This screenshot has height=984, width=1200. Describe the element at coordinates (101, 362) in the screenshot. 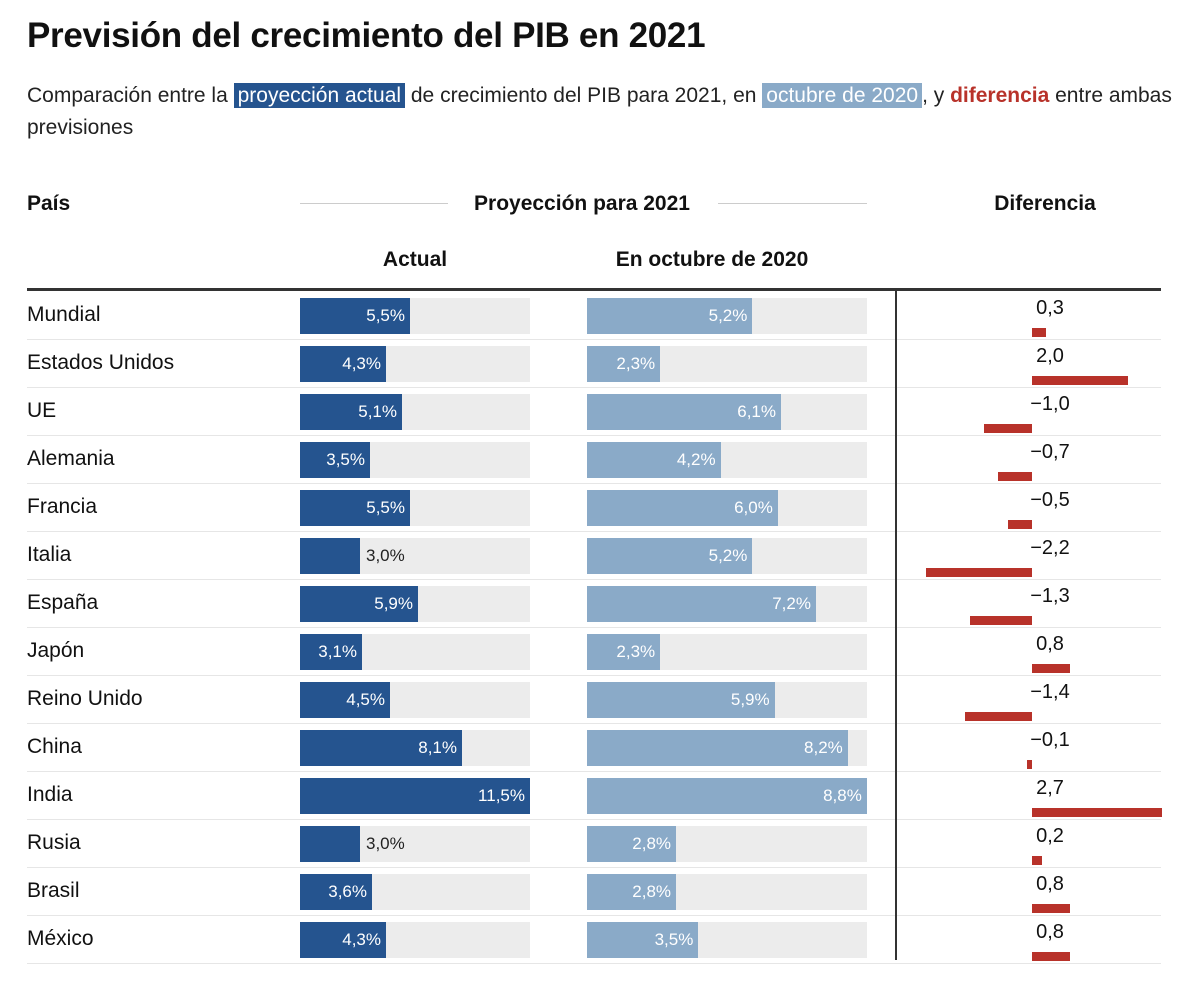

I see `country-label: Estados Unidos` at that location.